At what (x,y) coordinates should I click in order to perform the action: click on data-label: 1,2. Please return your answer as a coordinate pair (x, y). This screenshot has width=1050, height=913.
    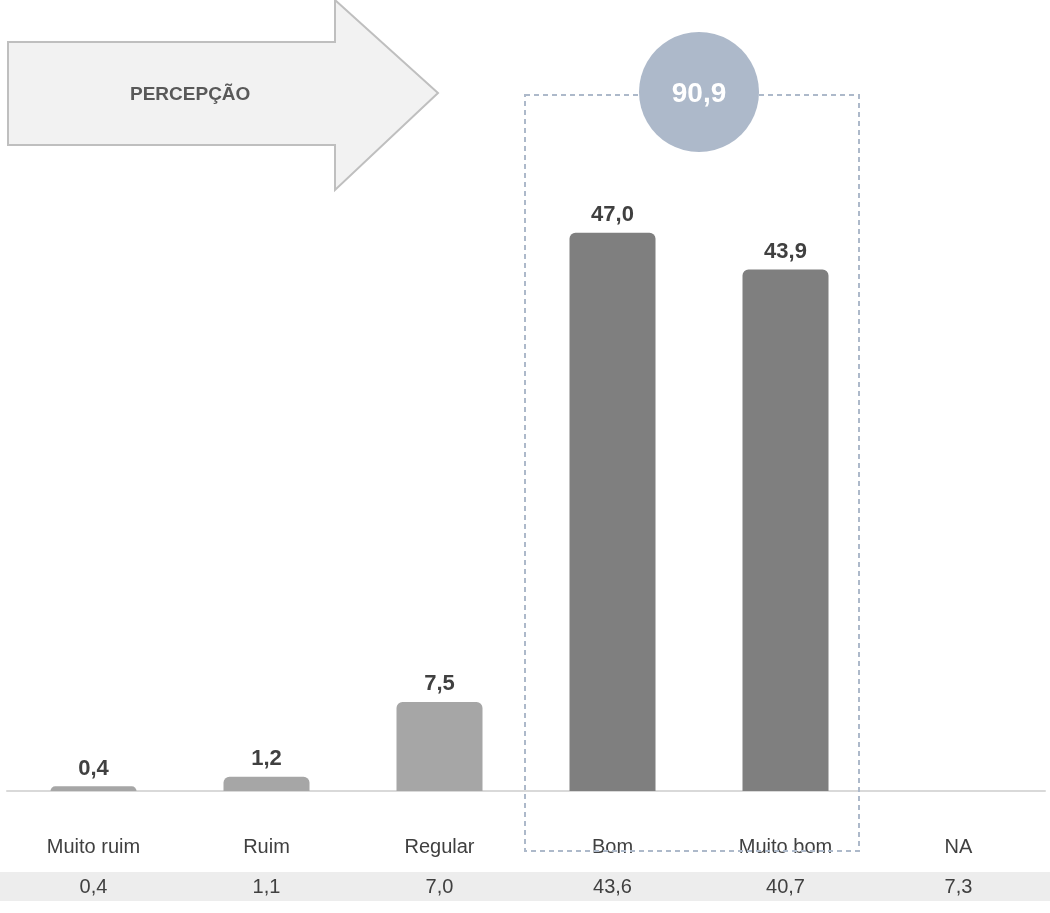
    Looking at the image, I should click on (266, 758).